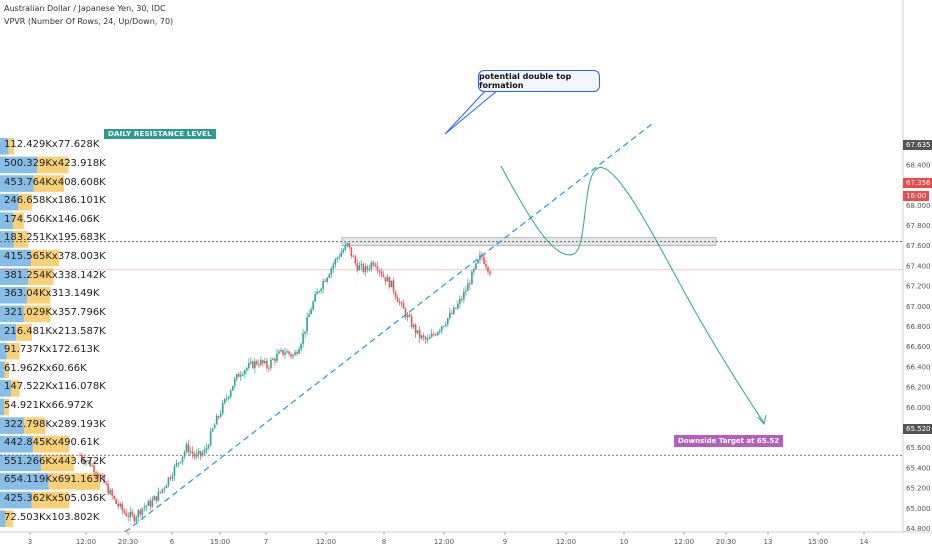 Image resolution: width=932 pixels, height=550 pixels. Describe the element at coordinates (55, 331) in the screenshot. I see `volume-profile-label: 216.481Kx213.587K` at that location.